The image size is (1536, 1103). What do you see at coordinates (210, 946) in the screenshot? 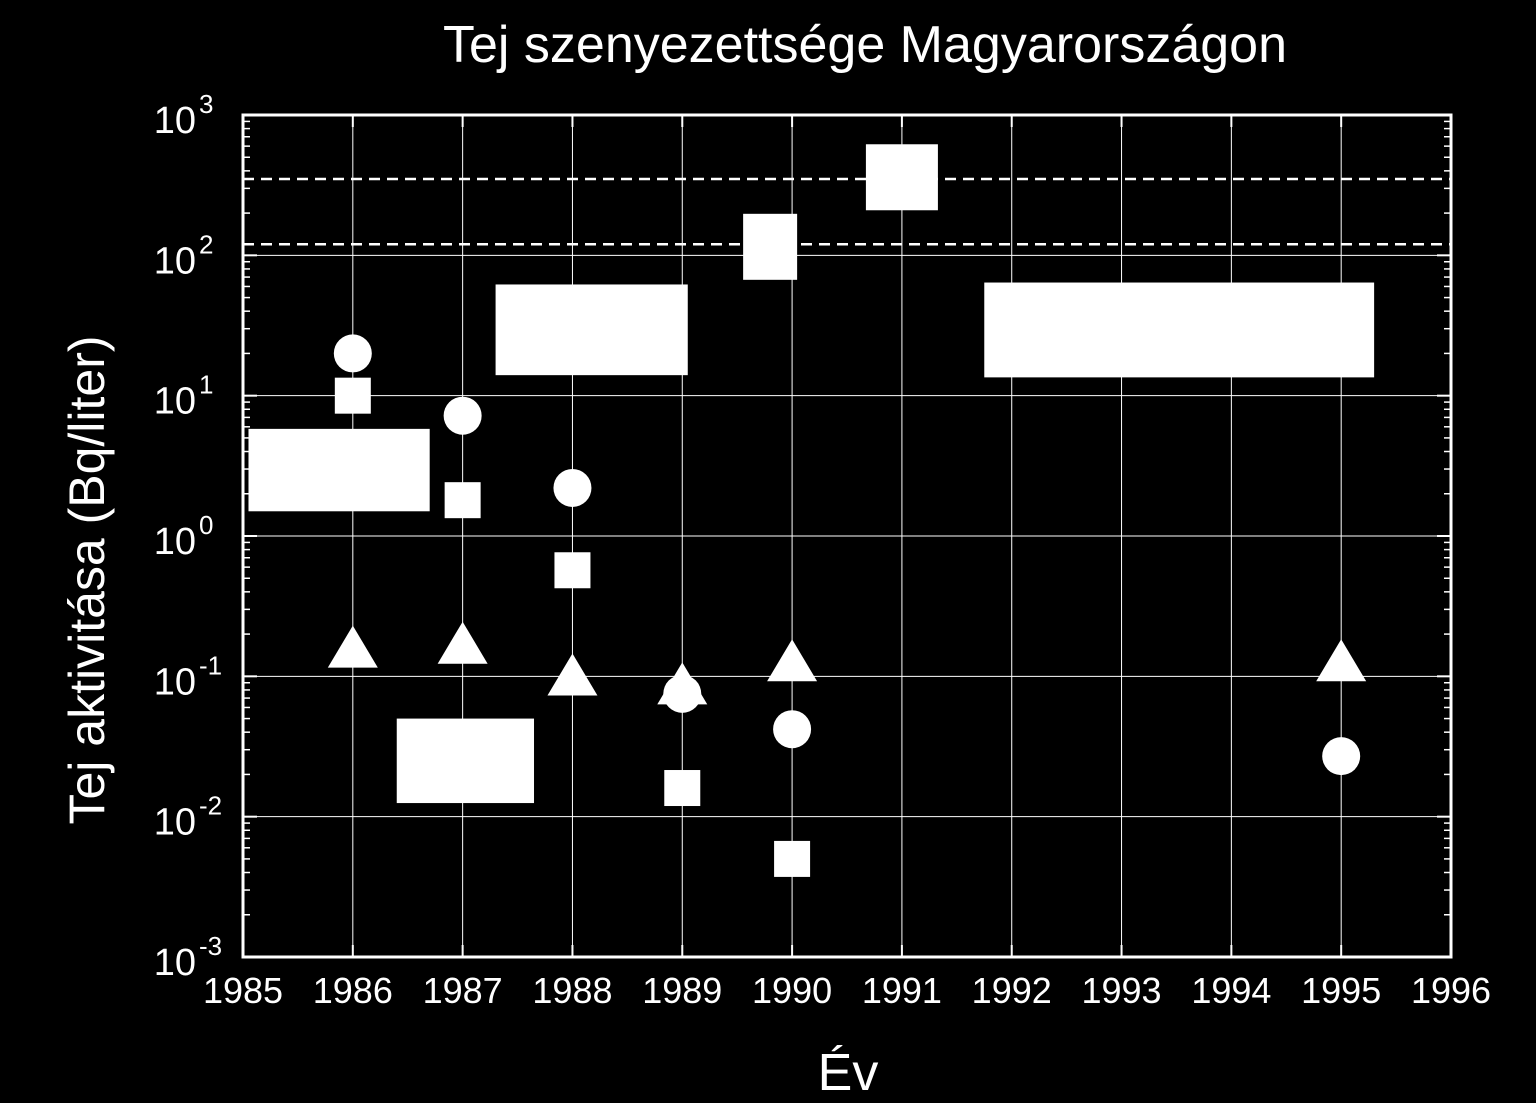
I see `y-tick-exponent: -3` at bounding box center [210, 946].